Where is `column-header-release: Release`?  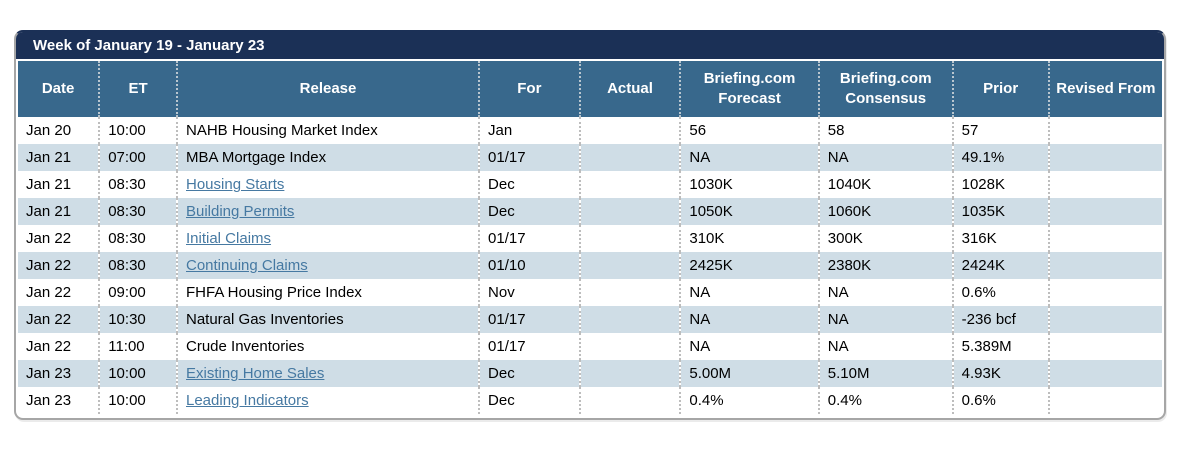
column-header-release: Release is located at coordinates (327, 88).